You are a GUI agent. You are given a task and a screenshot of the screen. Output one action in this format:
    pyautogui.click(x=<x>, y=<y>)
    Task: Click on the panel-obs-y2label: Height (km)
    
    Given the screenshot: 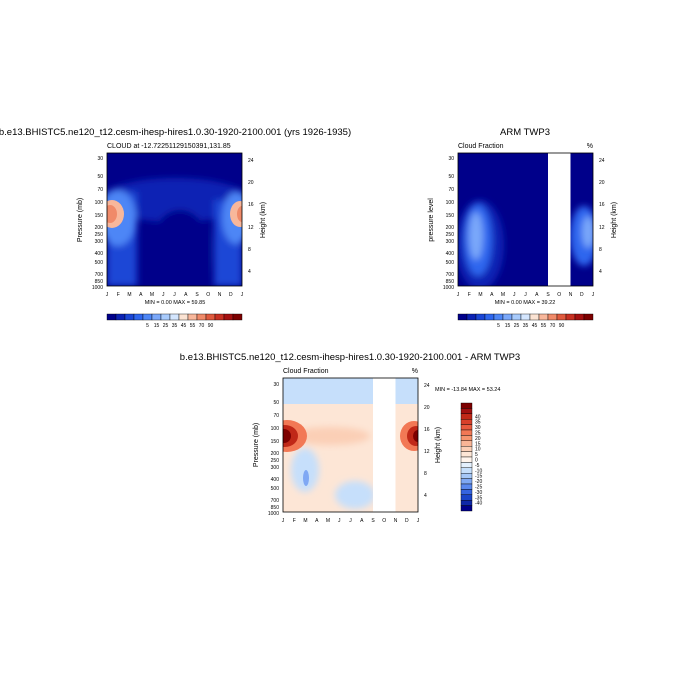 What is the action you would take?
    pyautogui.click(x=614, y=220)
    